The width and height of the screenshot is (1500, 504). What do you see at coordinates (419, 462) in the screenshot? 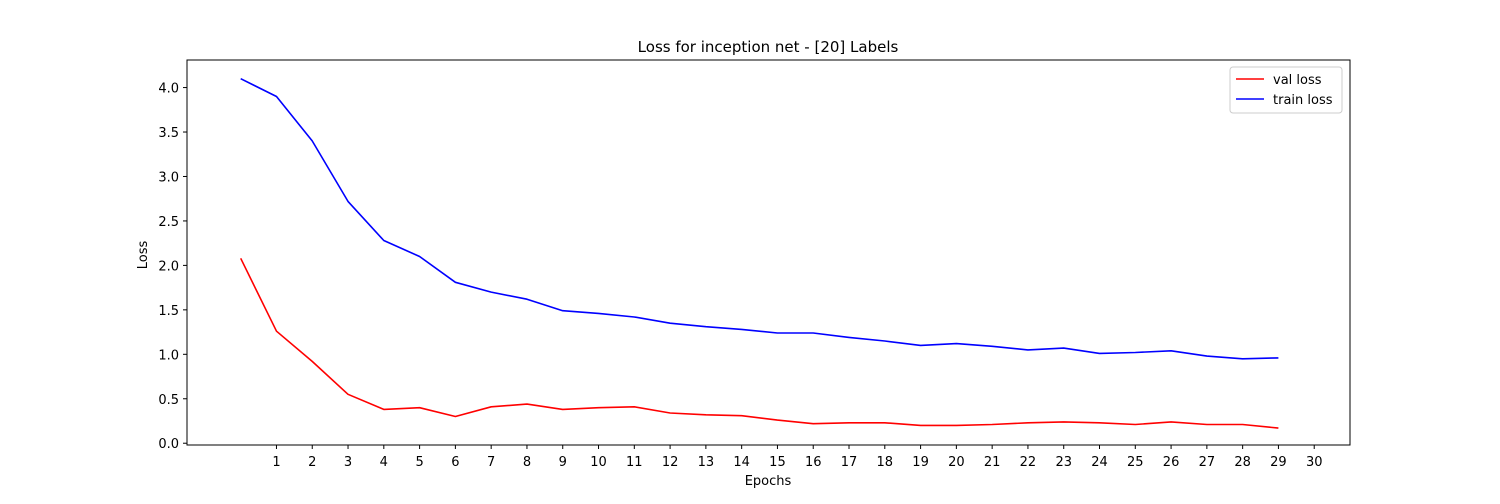
I see `x-tick-label: 5` at bounding box center [419, 462].